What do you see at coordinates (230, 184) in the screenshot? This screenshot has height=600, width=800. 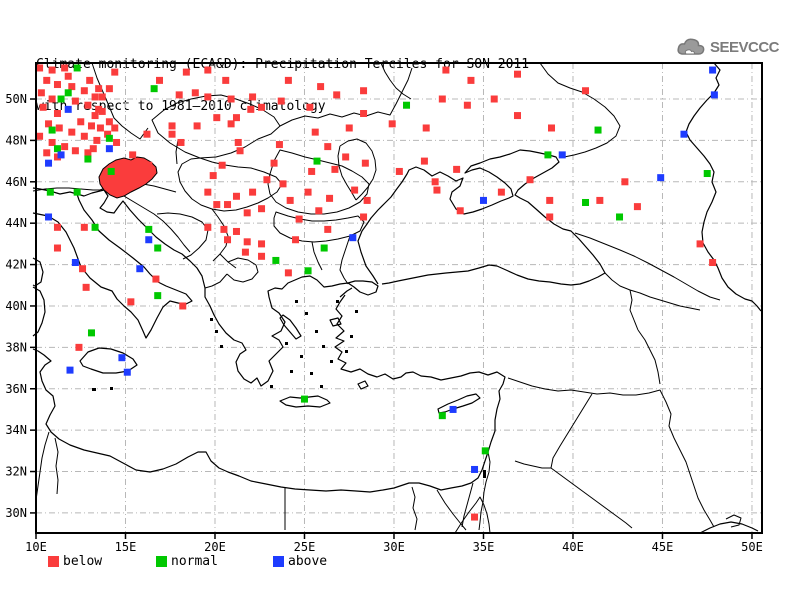 I see `border-hungary` at bounding box center [230, 184].